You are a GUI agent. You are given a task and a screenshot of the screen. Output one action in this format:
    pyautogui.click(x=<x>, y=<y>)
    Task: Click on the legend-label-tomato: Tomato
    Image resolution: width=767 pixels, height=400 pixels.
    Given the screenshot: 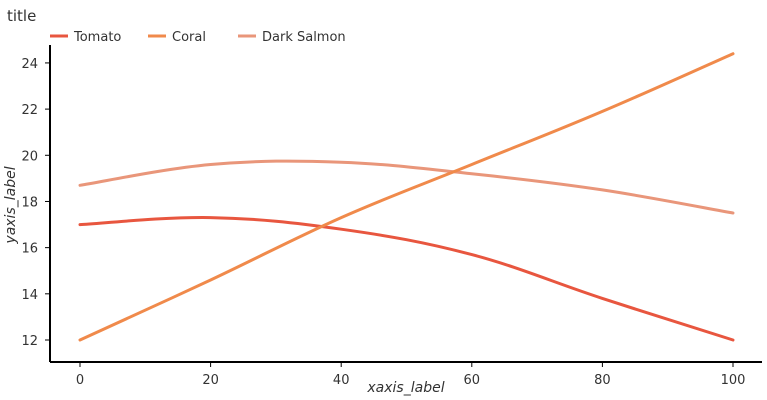 What is the action you would take?
    pyautogui.click(x=97, y=37)
    